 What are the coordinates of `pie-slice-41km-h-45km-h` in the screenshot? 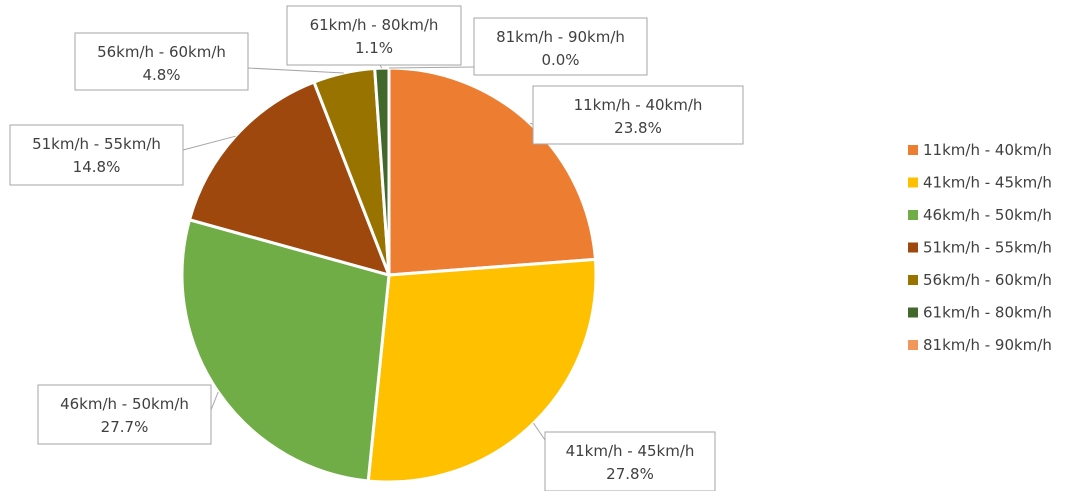 It's located at (482, 370).